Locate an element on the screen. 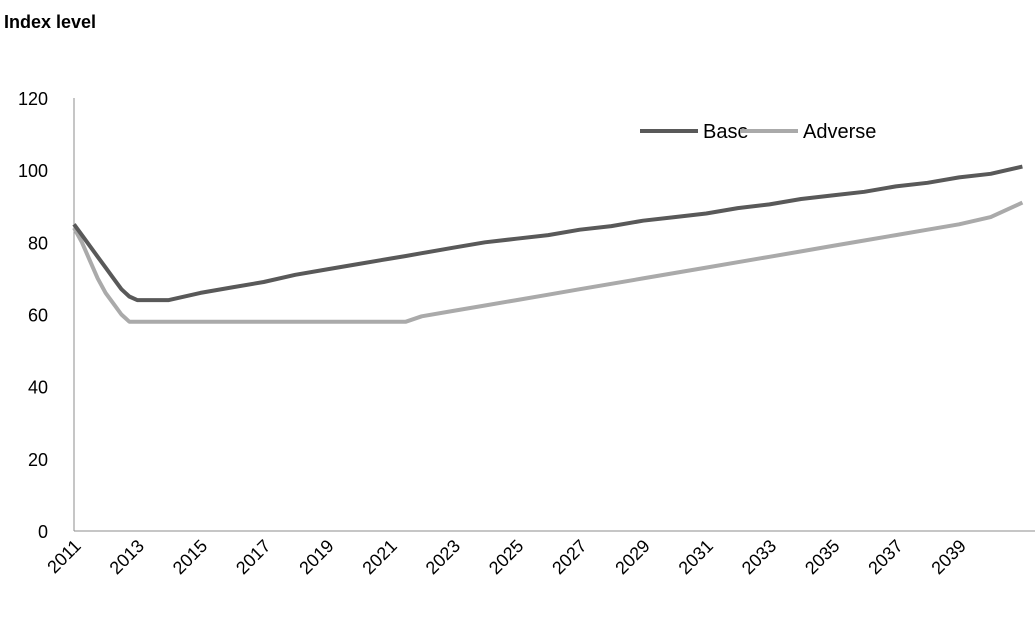 Image resolution: width=1035 pixels, height=619 pixels. x-tick-label: 2037 is located at coordinates (885, 557).